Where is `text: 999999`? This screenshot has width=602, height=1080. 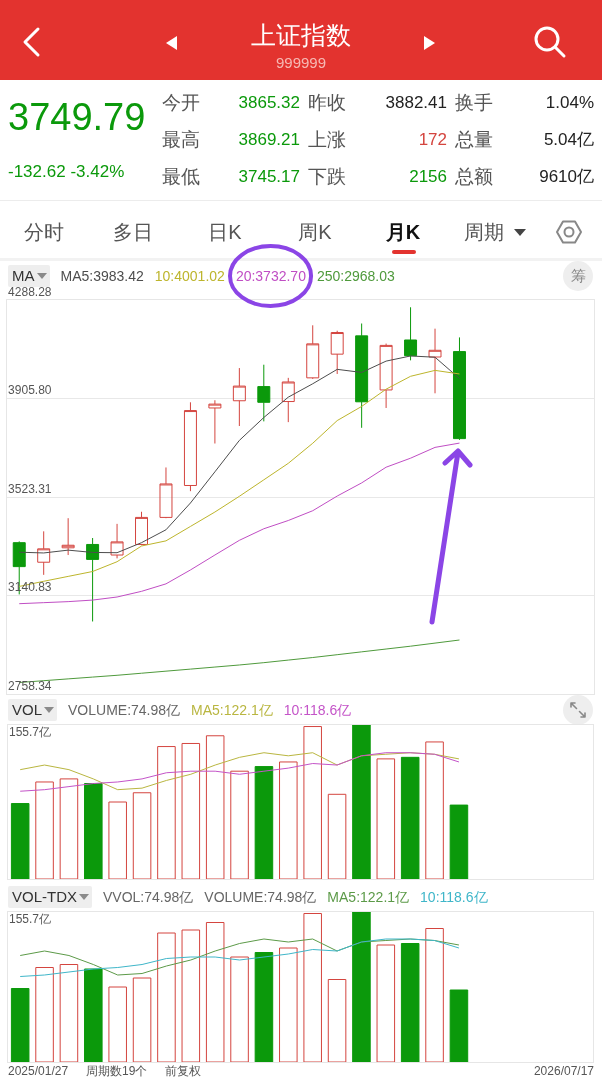 text: 999999 is located at coordinates (301, 63).